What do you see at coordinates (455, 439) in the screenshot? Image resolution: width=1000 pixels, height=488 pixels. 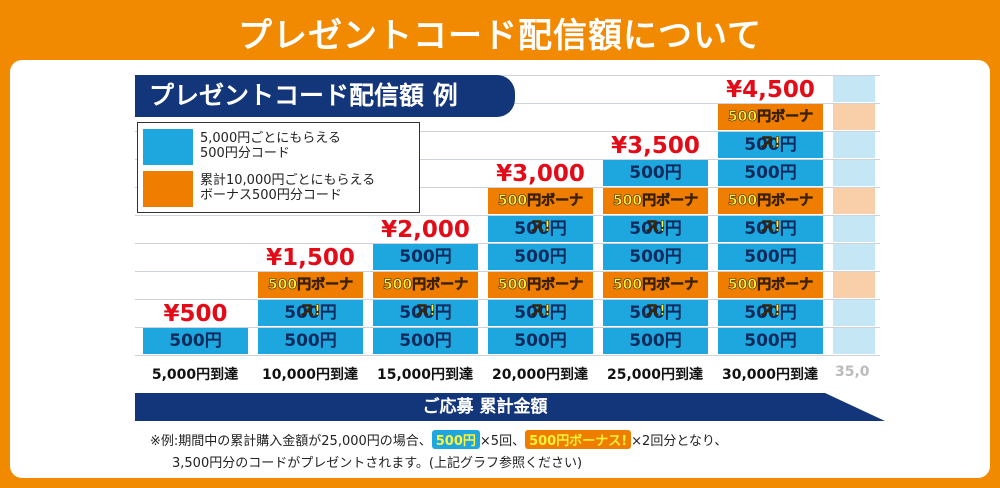 I see `note-badge: 500円` at bounding box center [455, 439].